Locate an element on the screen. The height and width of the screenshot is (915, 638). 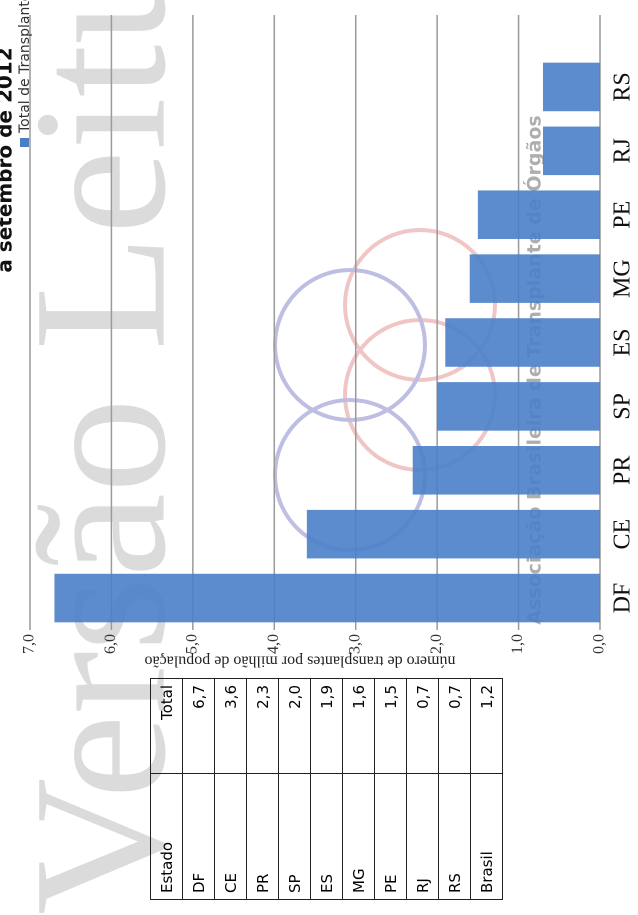
x-tick-label: SP is located at coordinates (623, 406).